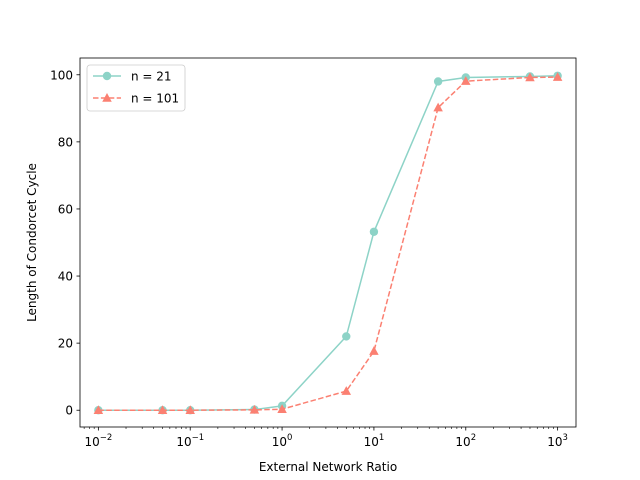 The height and width of the screenshot is (480, 640). Describe the element at coordinates (61, 75) in the screenshot. I see `y-tick-label: 100` at that location.